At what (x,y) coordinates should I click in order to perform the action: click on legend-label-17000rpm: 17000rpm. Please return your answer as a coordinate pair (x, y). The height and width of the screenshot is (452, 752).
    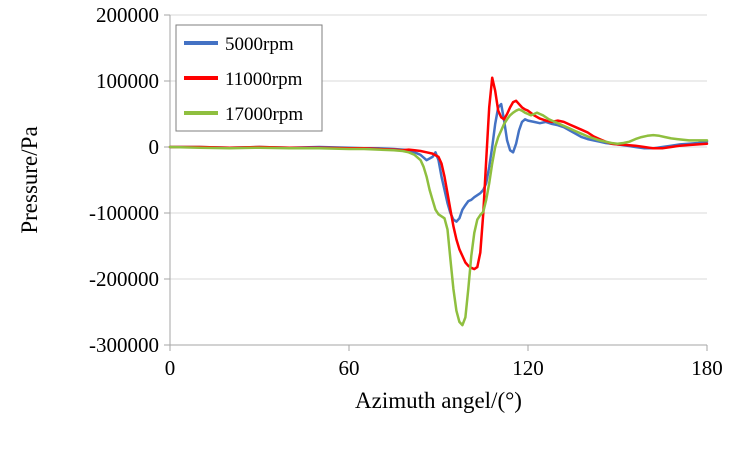
    Looking at the image, I should click on (264, 114).